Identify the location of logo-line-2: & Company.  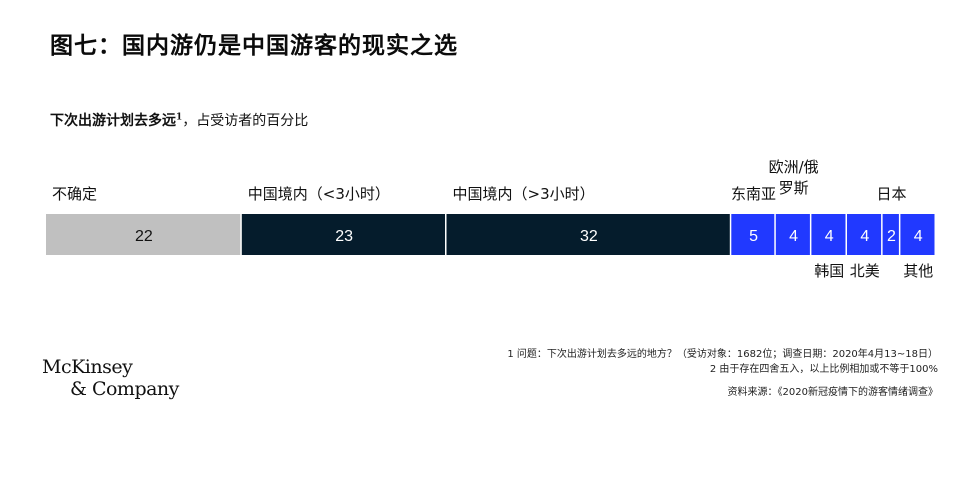
(124, 389).